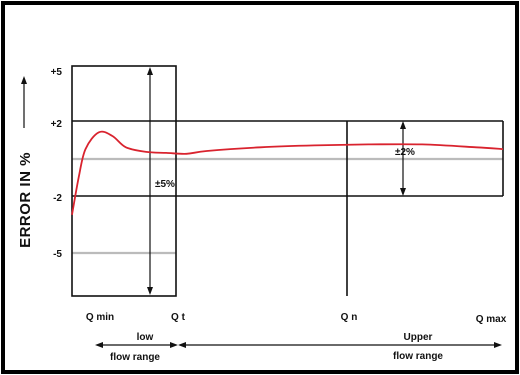 This screenshot has width=520, height=375. What do you see at coordinates (99, 345) in the screenshot?
I see `low-range-arrow-left` at bounding box center [99, 345].